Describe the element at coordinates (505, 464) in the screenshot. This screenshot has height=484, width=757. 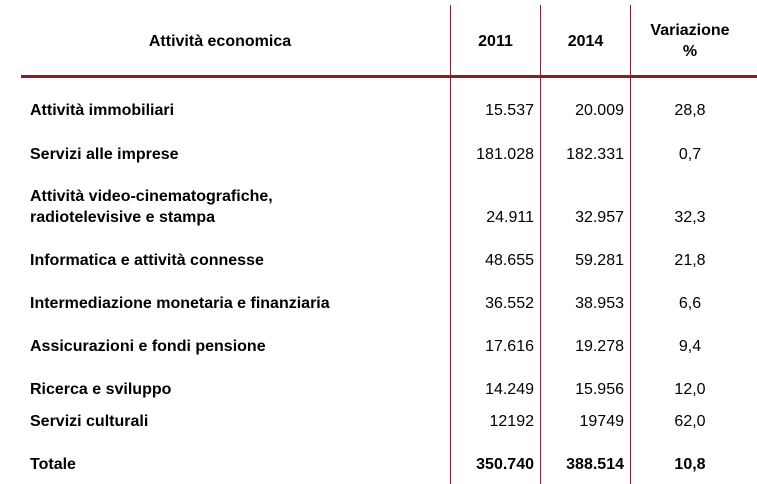
I see `total-2011: 350.740` at that location.